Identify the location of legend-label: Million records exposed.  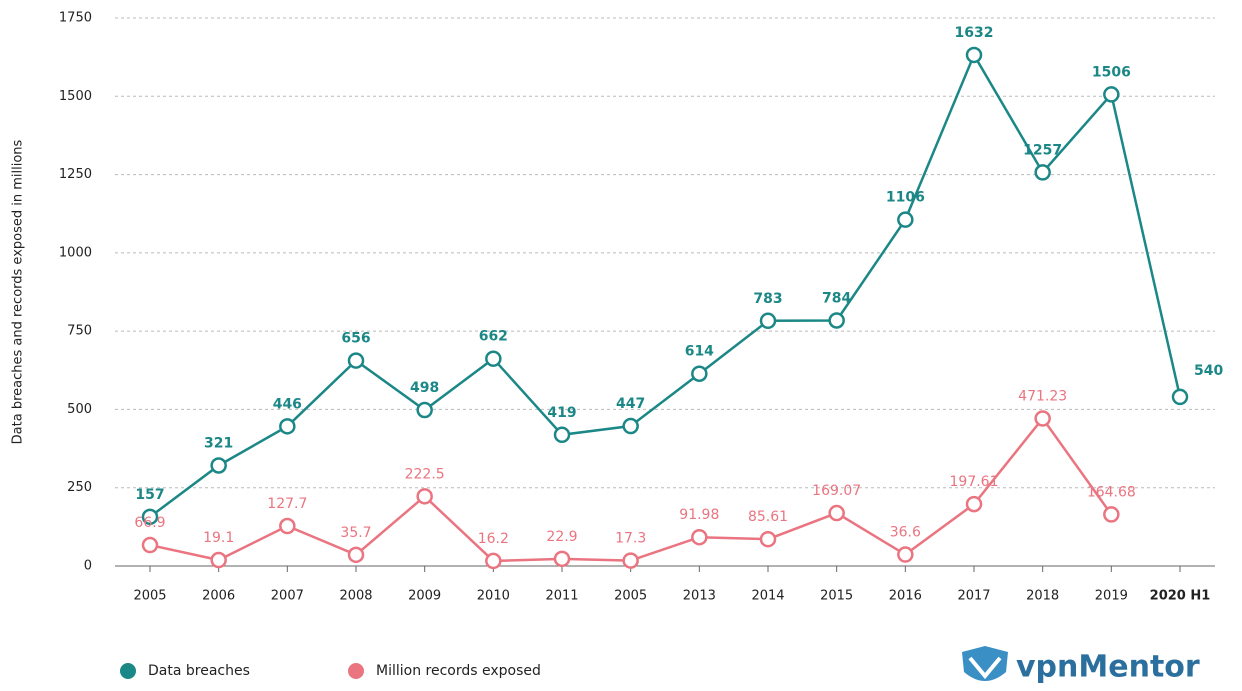
(458, 671).